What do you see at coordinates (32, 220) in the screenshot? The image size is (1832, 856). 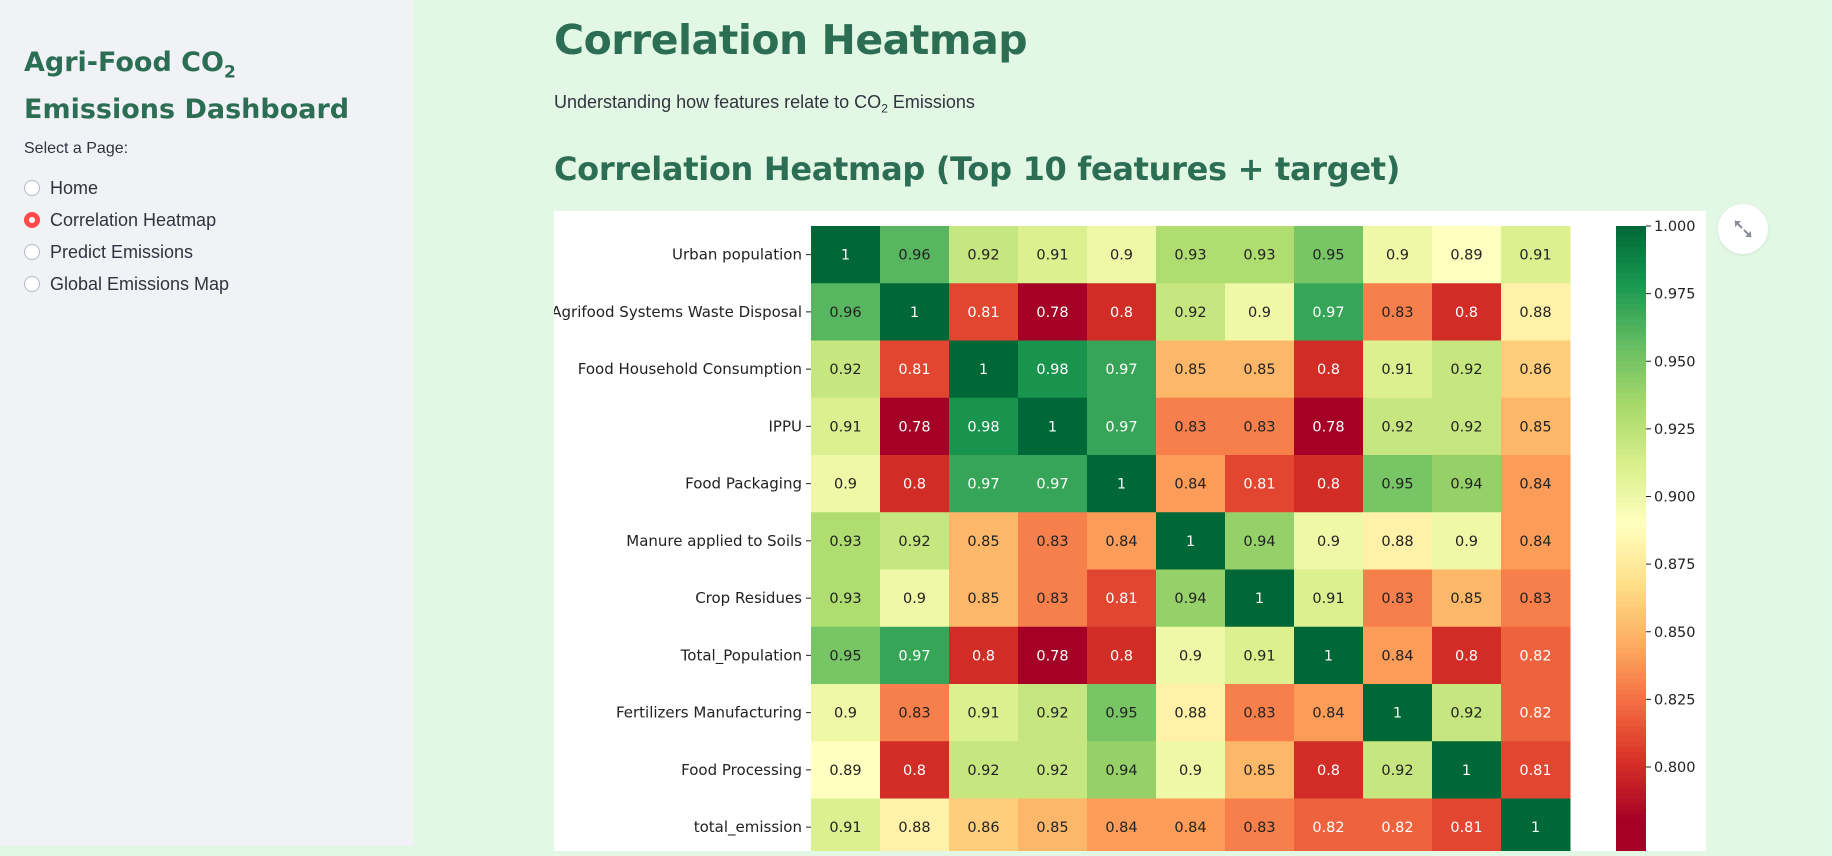 I see `radio-circle-selected` at bounding box center [32, 220].